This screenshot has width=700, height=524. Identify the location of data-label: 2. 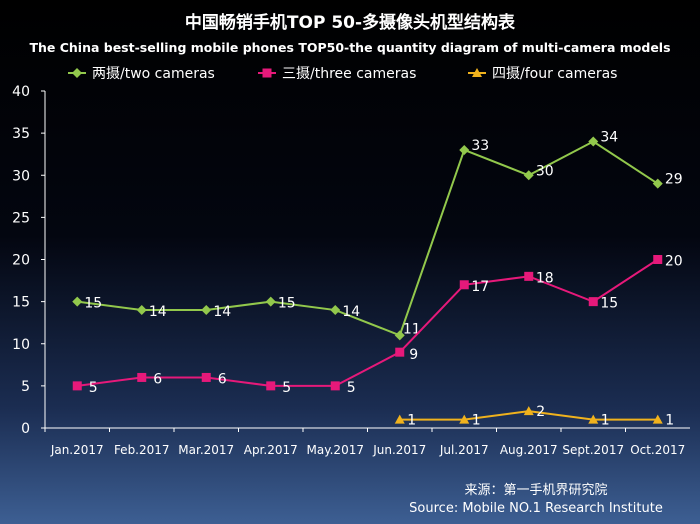
(540, 412).